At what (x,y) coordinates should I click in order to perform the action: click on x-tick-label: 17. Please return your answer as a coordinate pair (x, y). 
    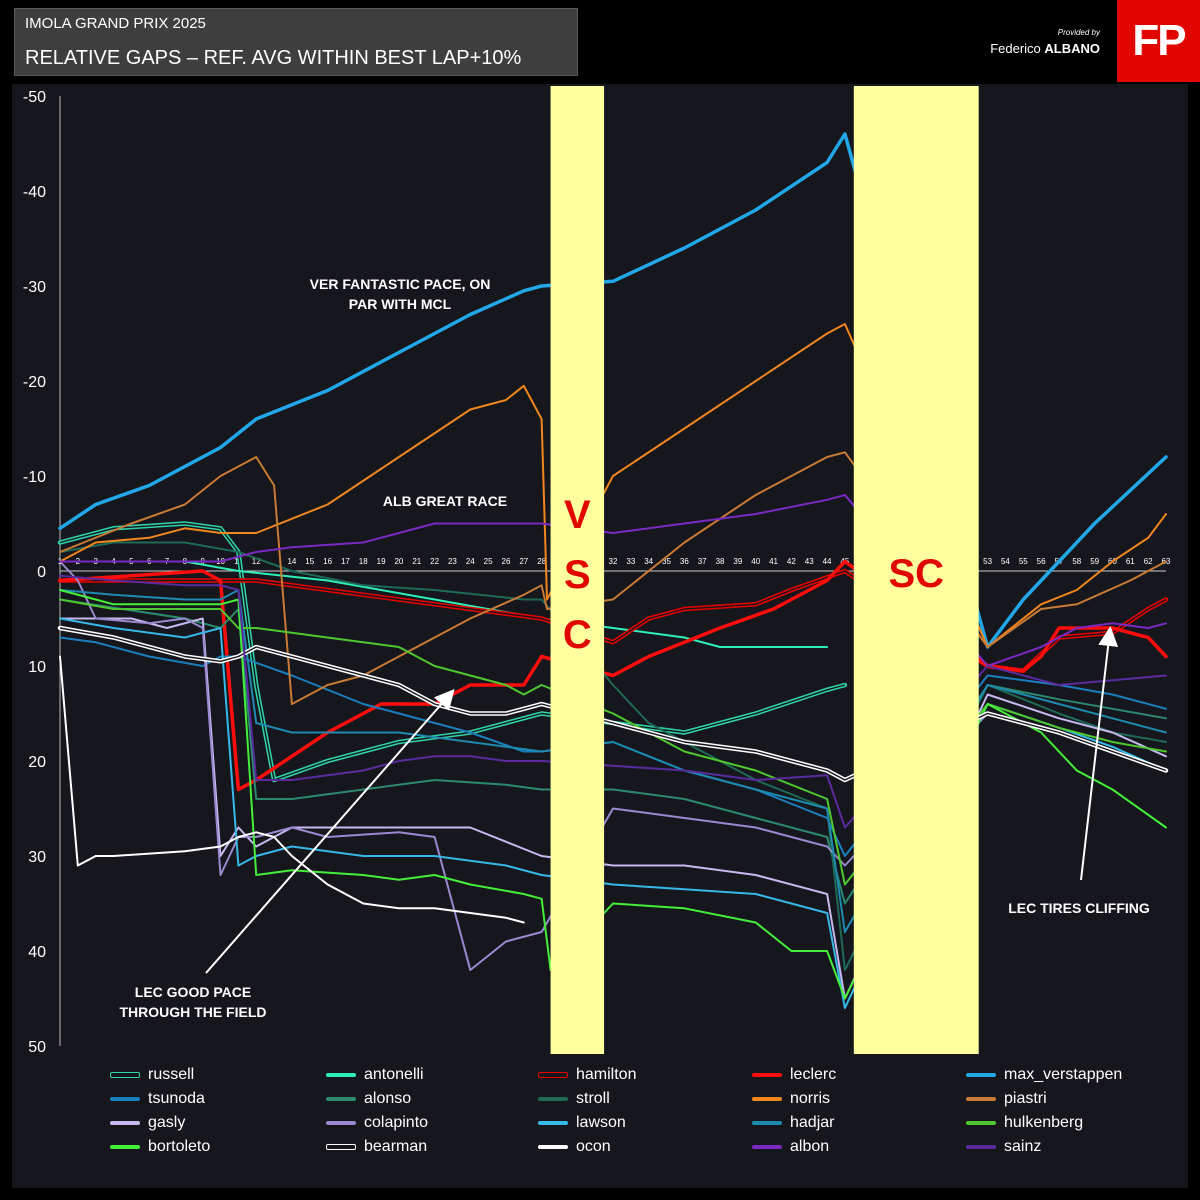
    Looking at the image, I should click on (345, 561).